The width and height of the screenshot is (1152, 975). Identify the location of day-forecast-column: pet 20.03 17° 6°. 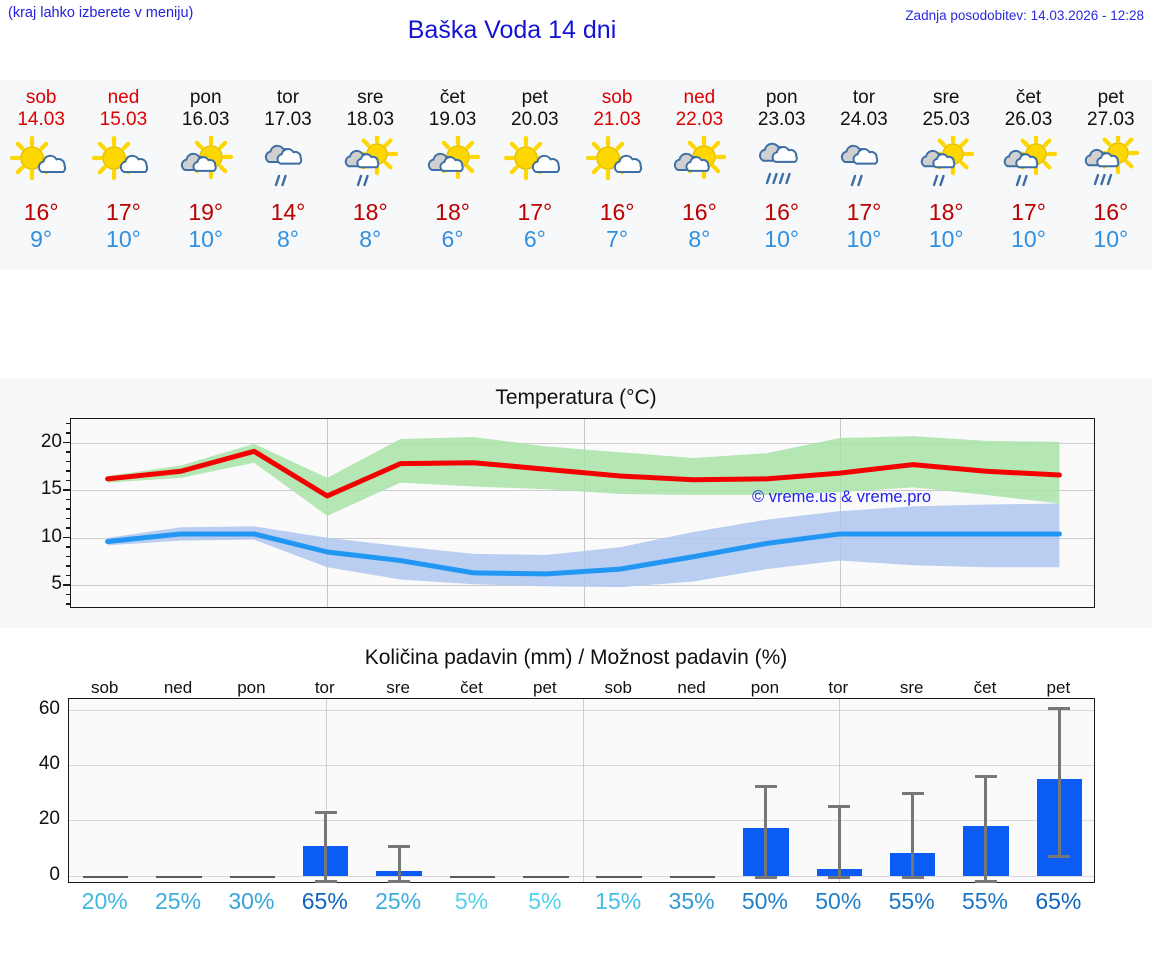
(535, 175).